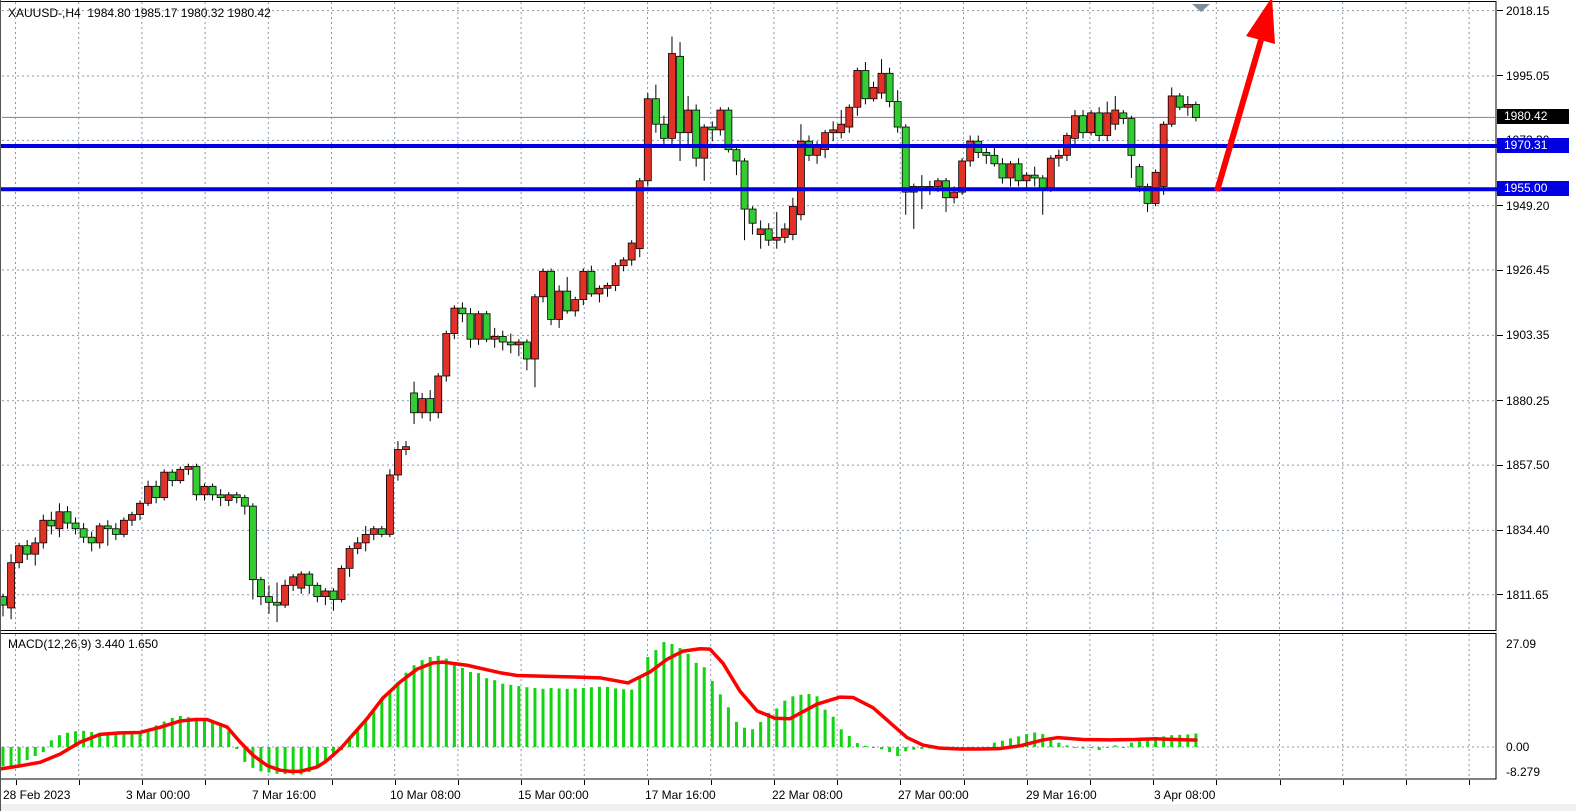  I want to click on price-axis-label: 1926.45, so click(1528, 270).